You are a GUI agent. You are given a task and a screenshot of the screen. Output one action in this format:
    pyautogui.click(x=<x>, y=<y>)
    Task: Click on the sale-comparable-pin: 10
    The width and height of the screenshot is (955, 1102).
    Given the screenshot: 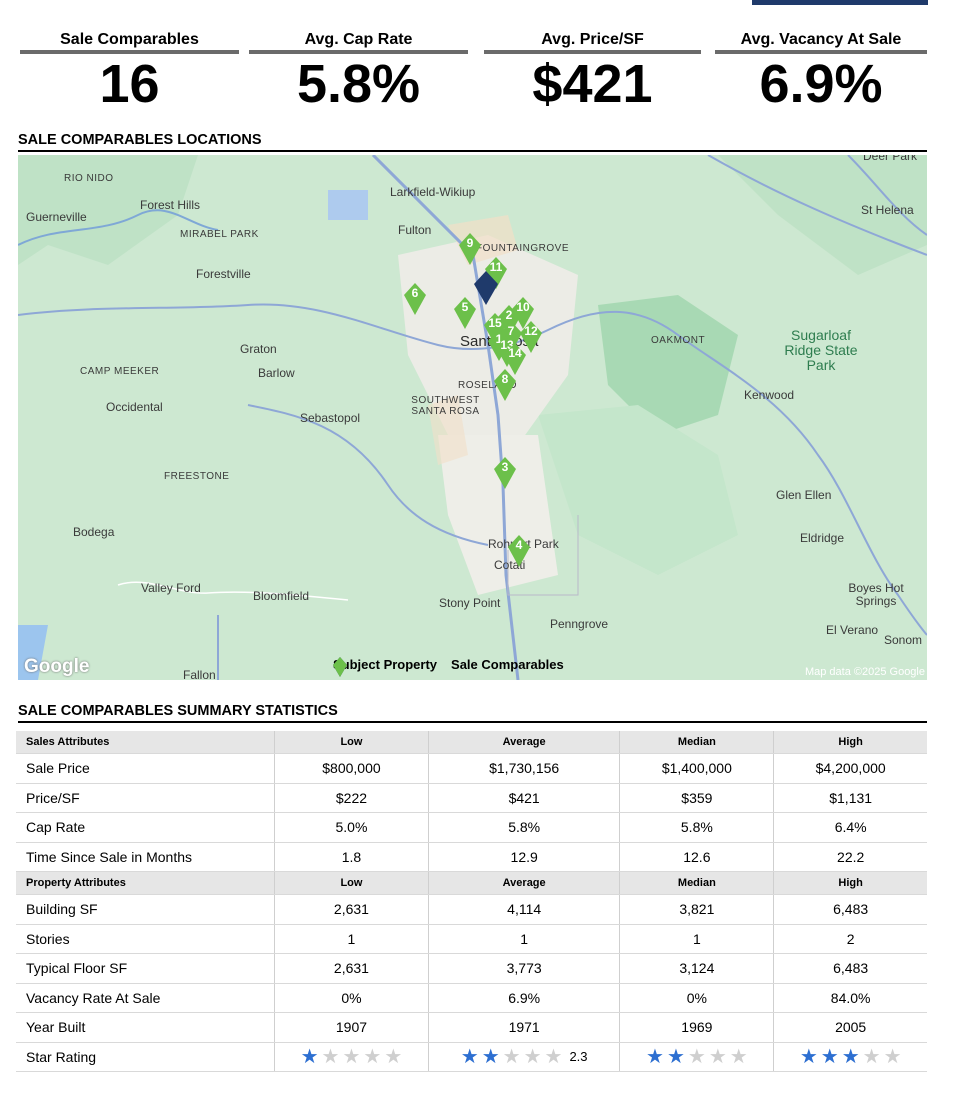 What is the action you would take?
    pyautogui.click(x=523, y=313)
    